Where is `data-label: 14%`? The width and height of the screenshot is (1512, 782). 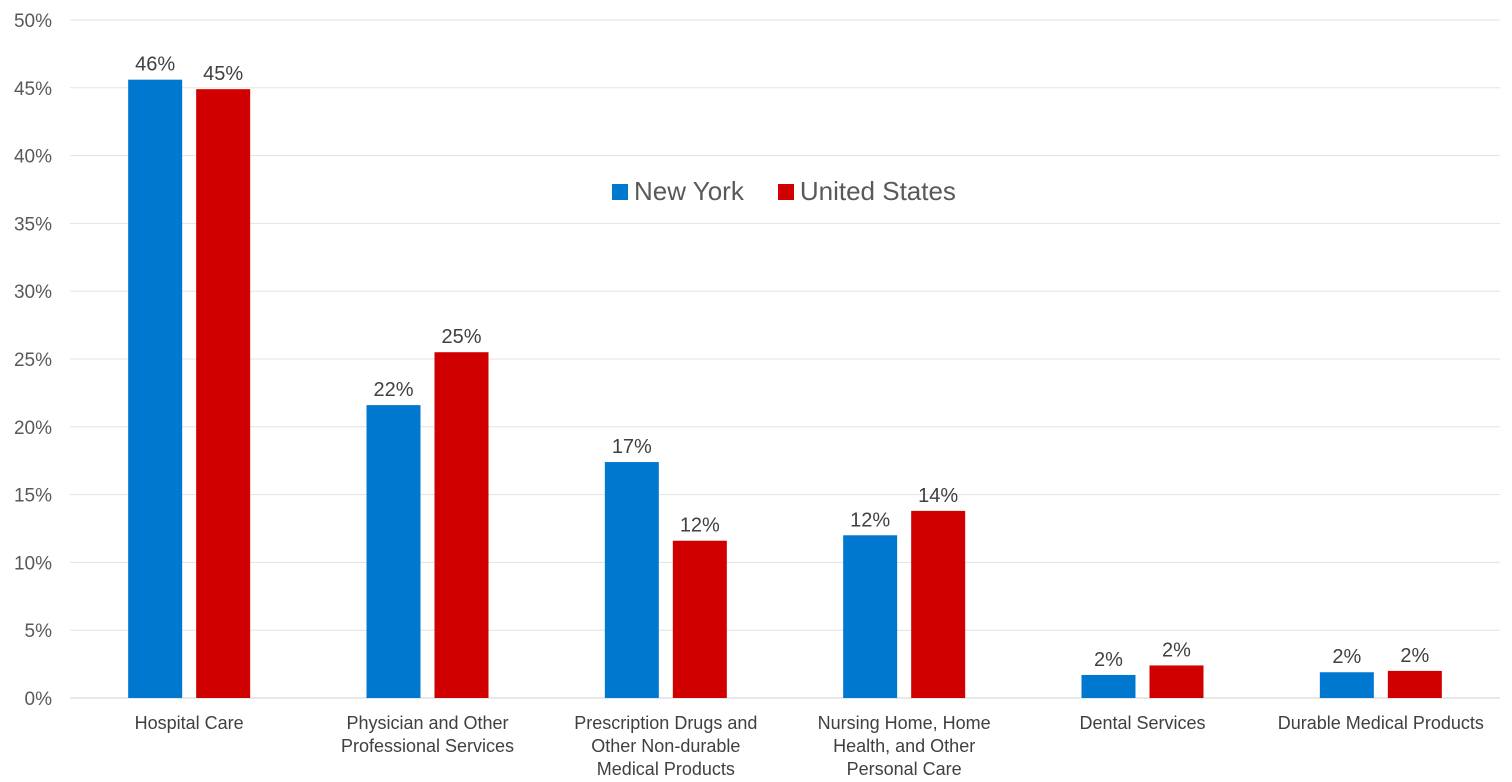
data-label: 14% is located at coordinates (938, 496).